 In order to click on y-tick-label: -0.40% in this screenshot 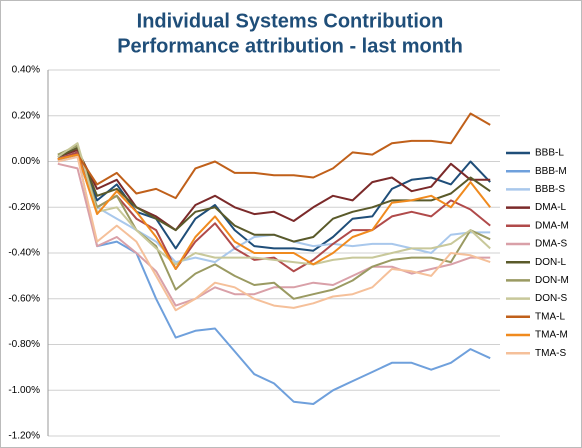, I will do `click(24, 253)`.